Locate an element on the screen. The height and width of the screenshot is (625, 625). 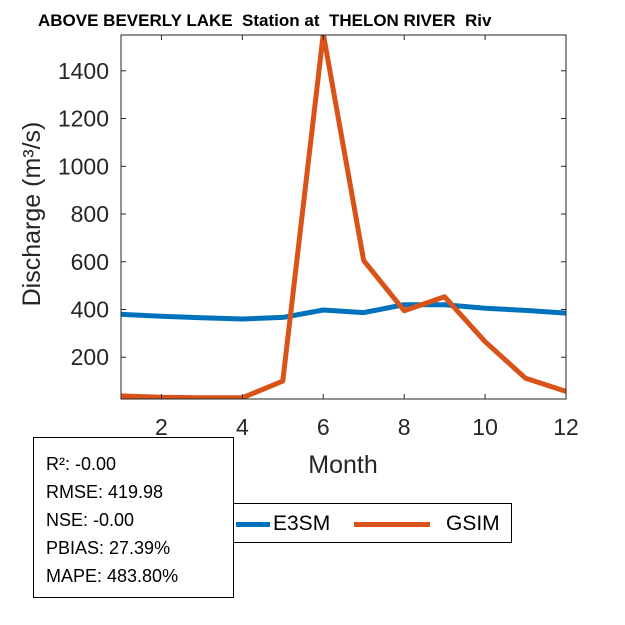
y-tick-label-600: 600 is located at coordinates (90, 262).